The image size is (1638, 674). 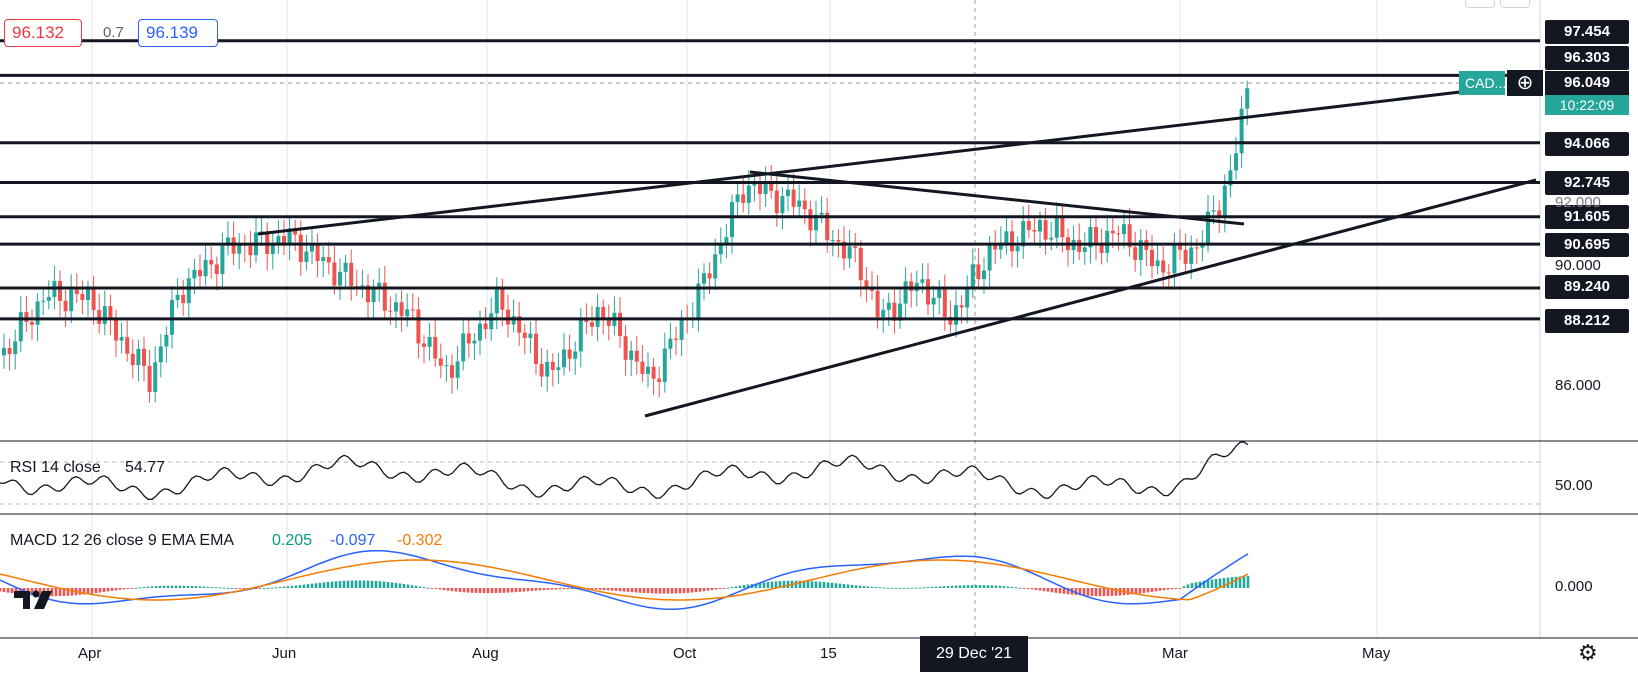 I want to click on plus-circle-icon: ⊕, so click(x=1525, y=83).